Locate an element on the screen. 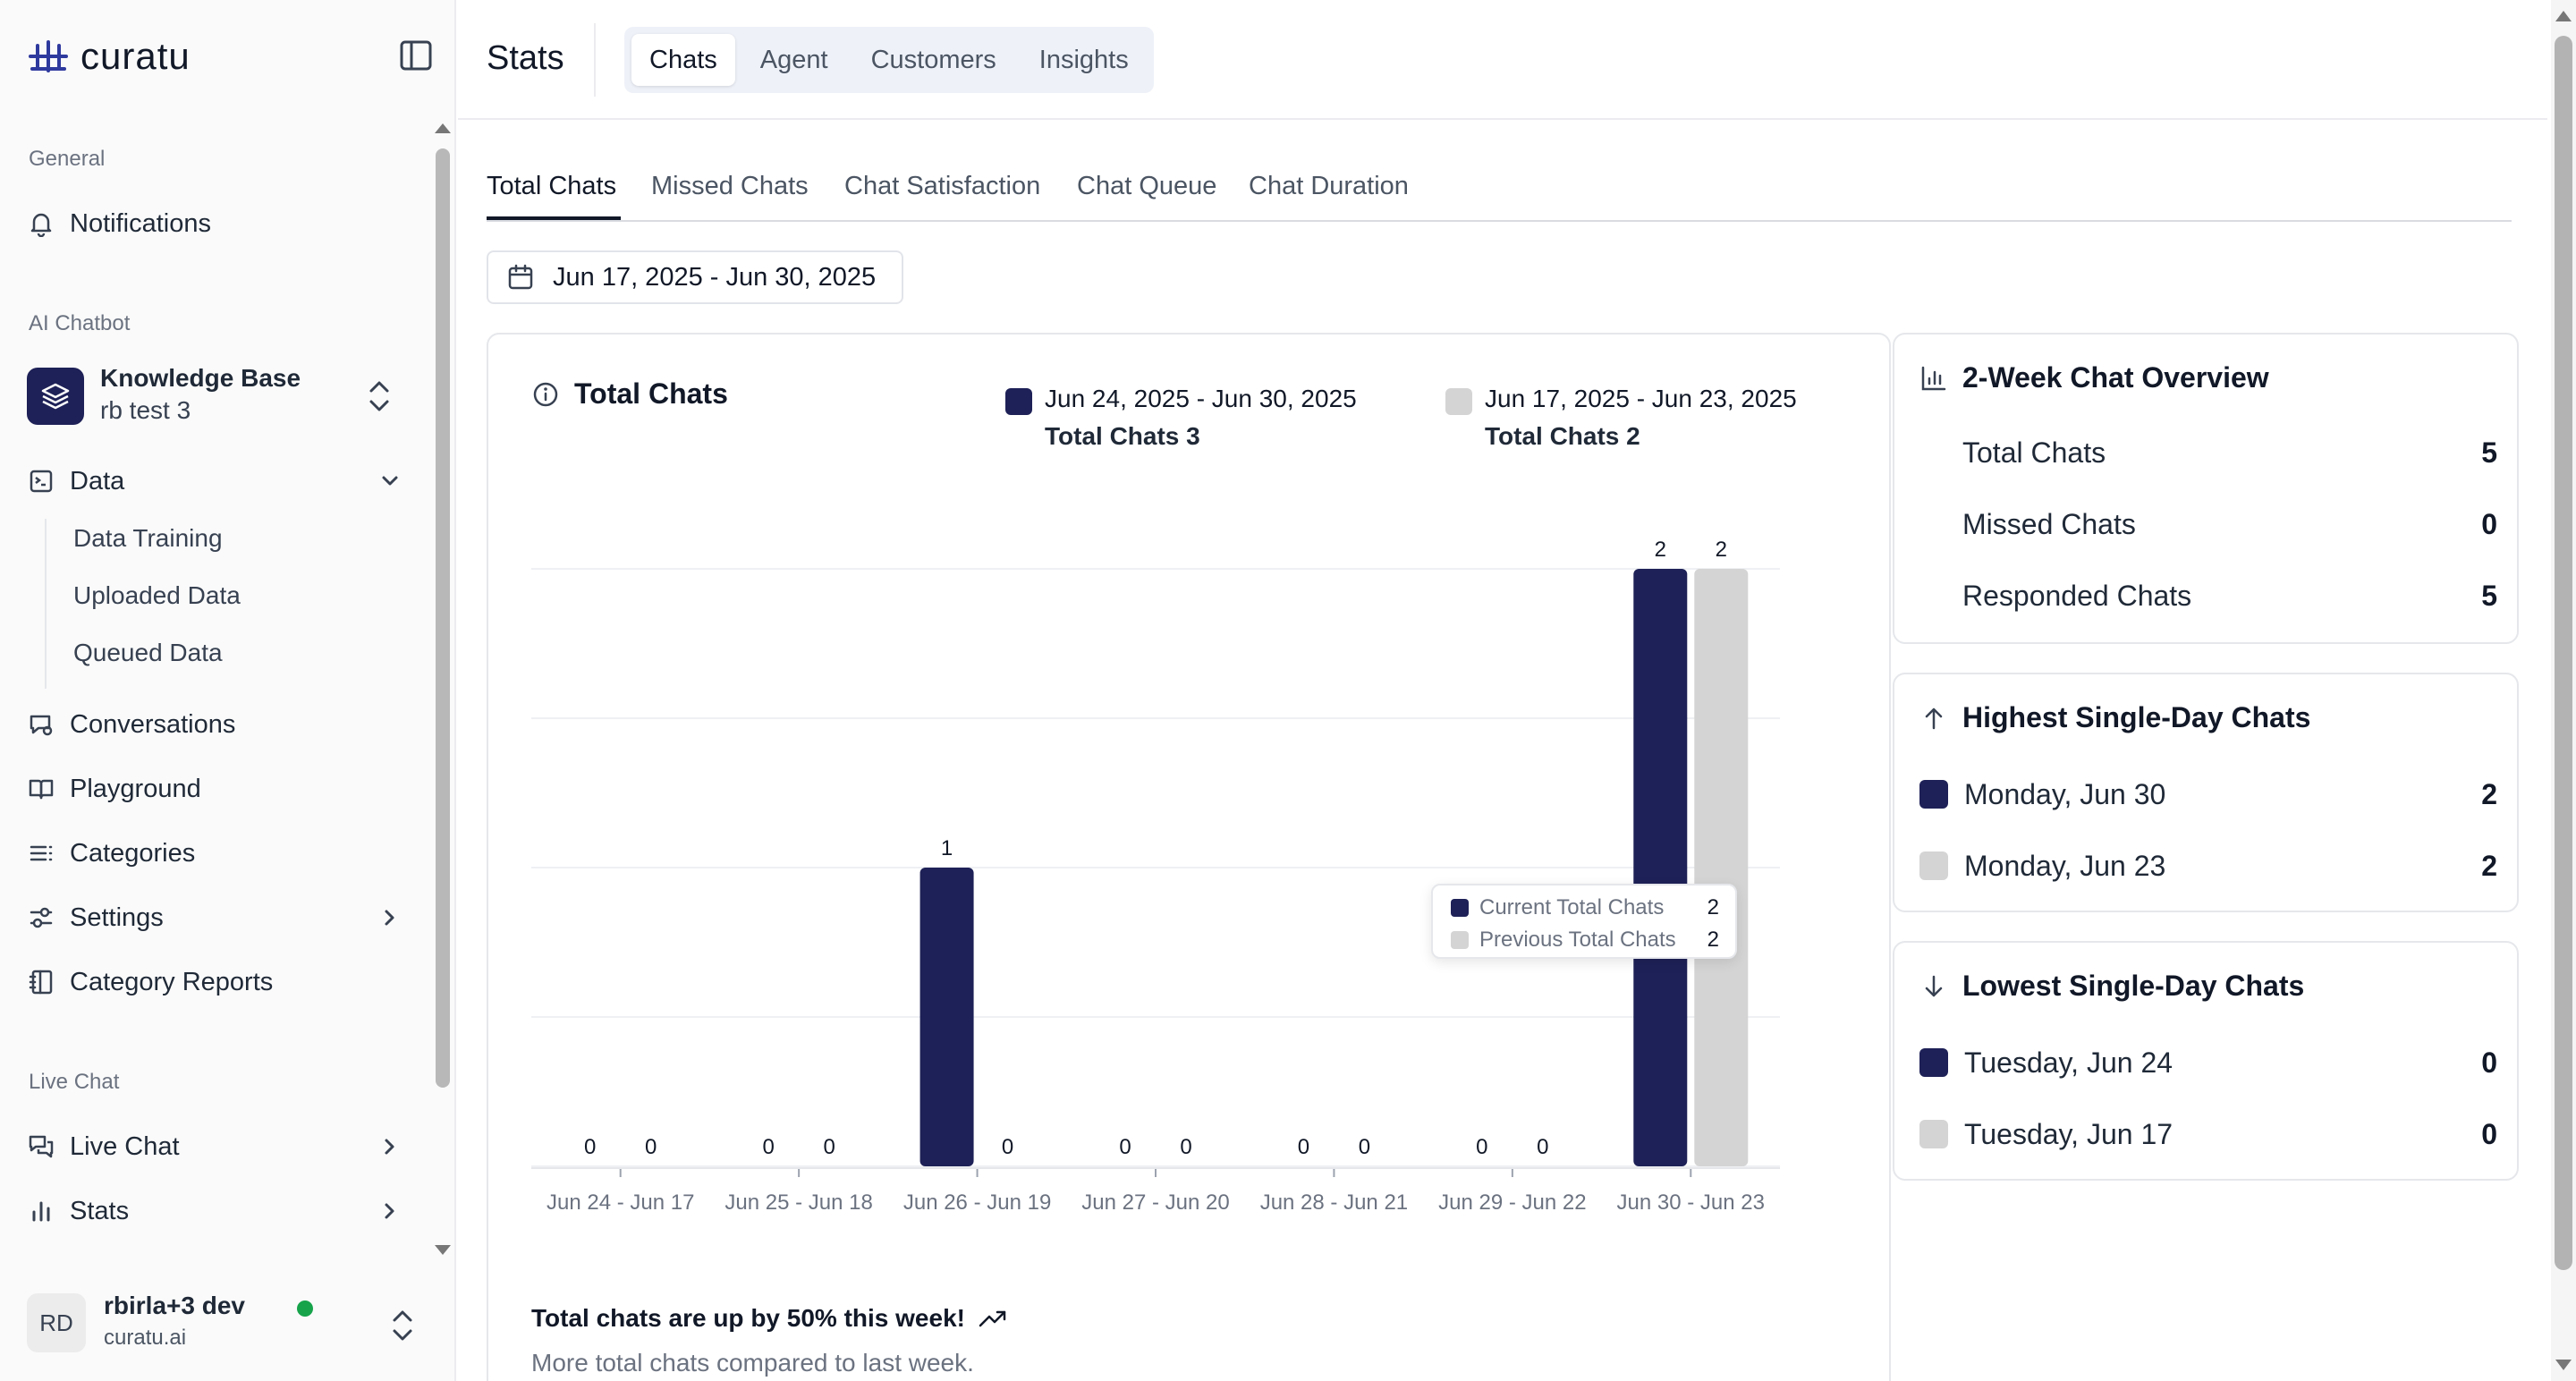  overview-label: Responded Chats is located at coordinates (2077, 596).